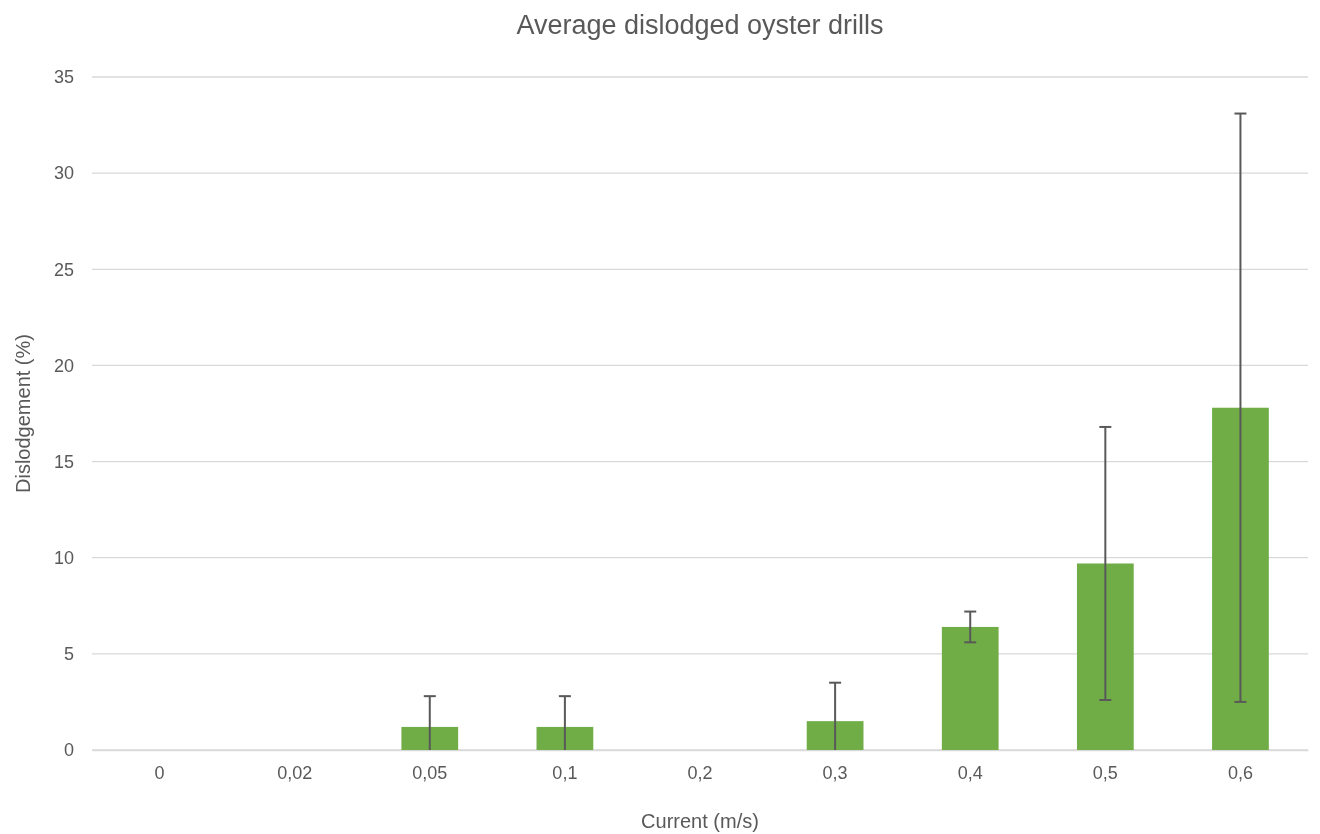 The image size is (1320, 834). I want to click on y-tick-label: 30, so click(63, 173).